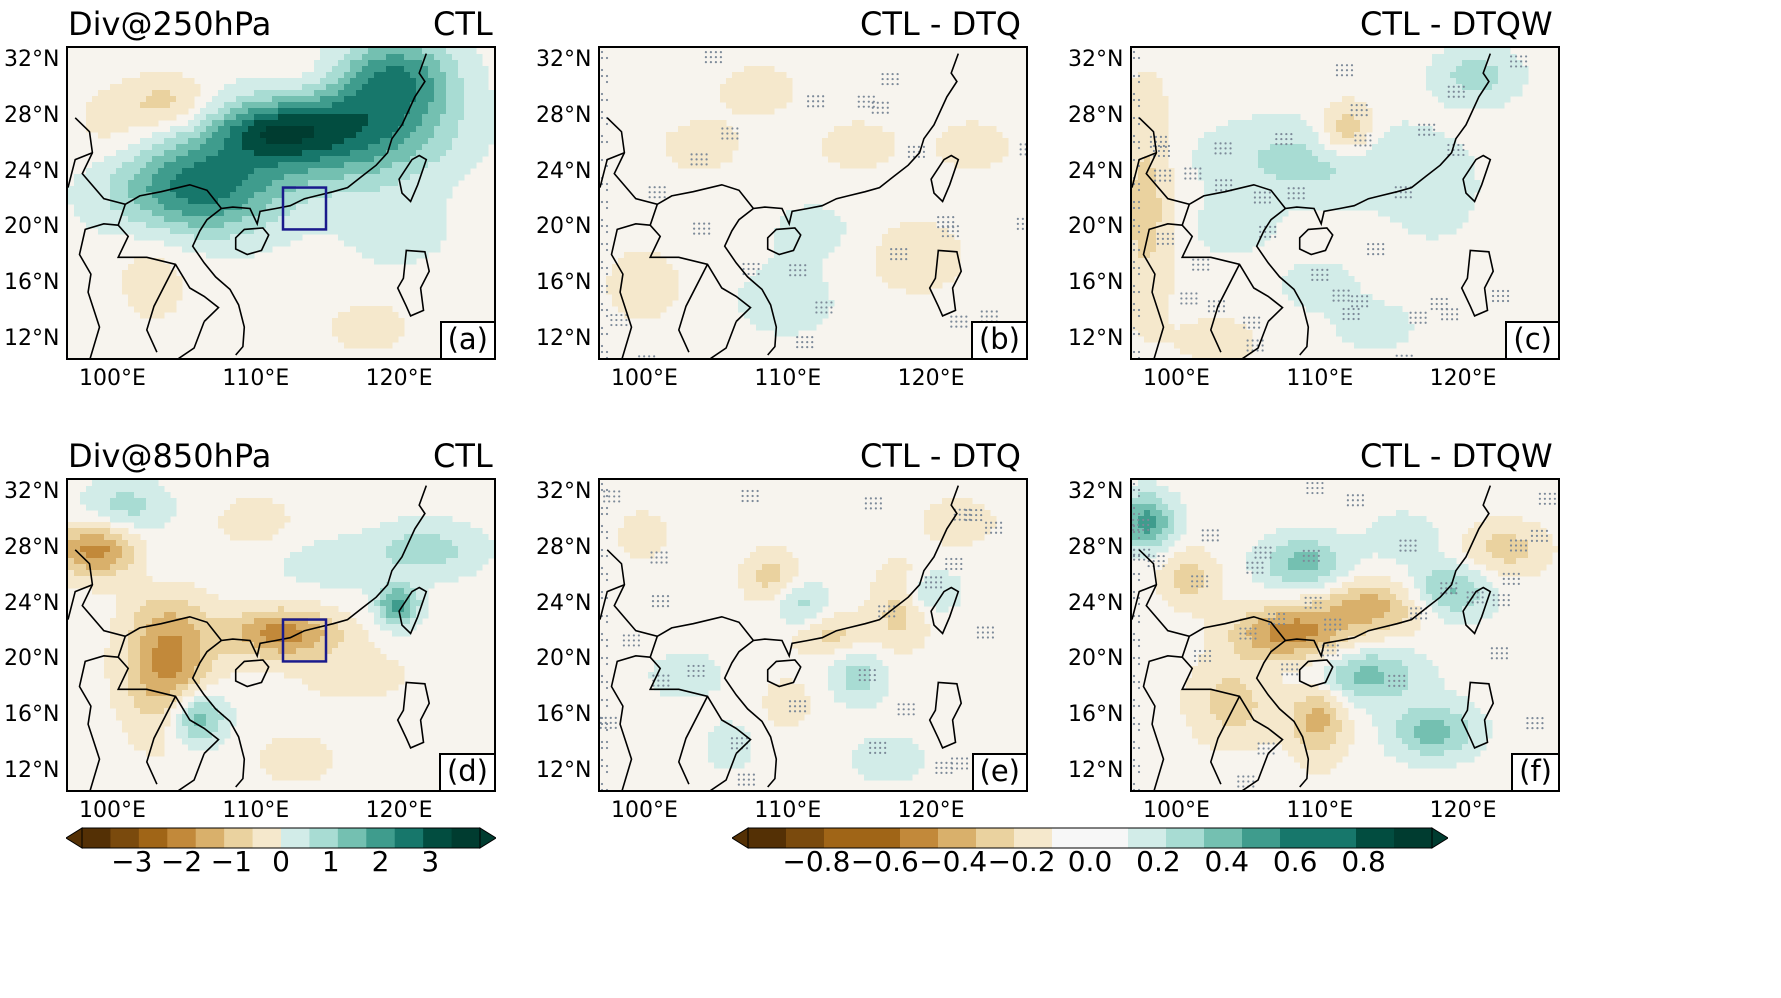  I want to click on panel-tag-a: (a), so click(466, 339).